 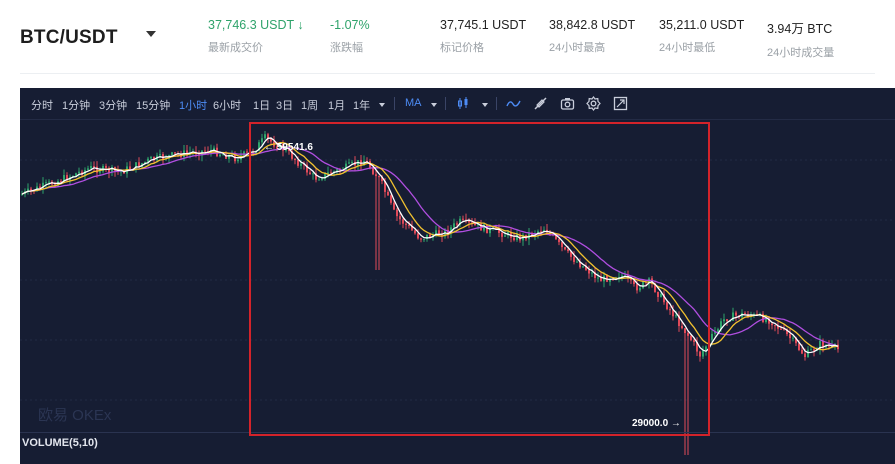 What do you see at coordinates (285, 106) in the screenshot?
I see `interval-3d: 3日` at bounding box center [285, 106].